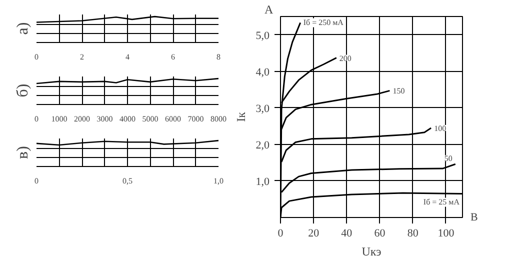 This screenshot has height=261, width=507. Describe the element at coordinates (314, 234) in the screenshot. I see `x-tick-label: 20` at that location.